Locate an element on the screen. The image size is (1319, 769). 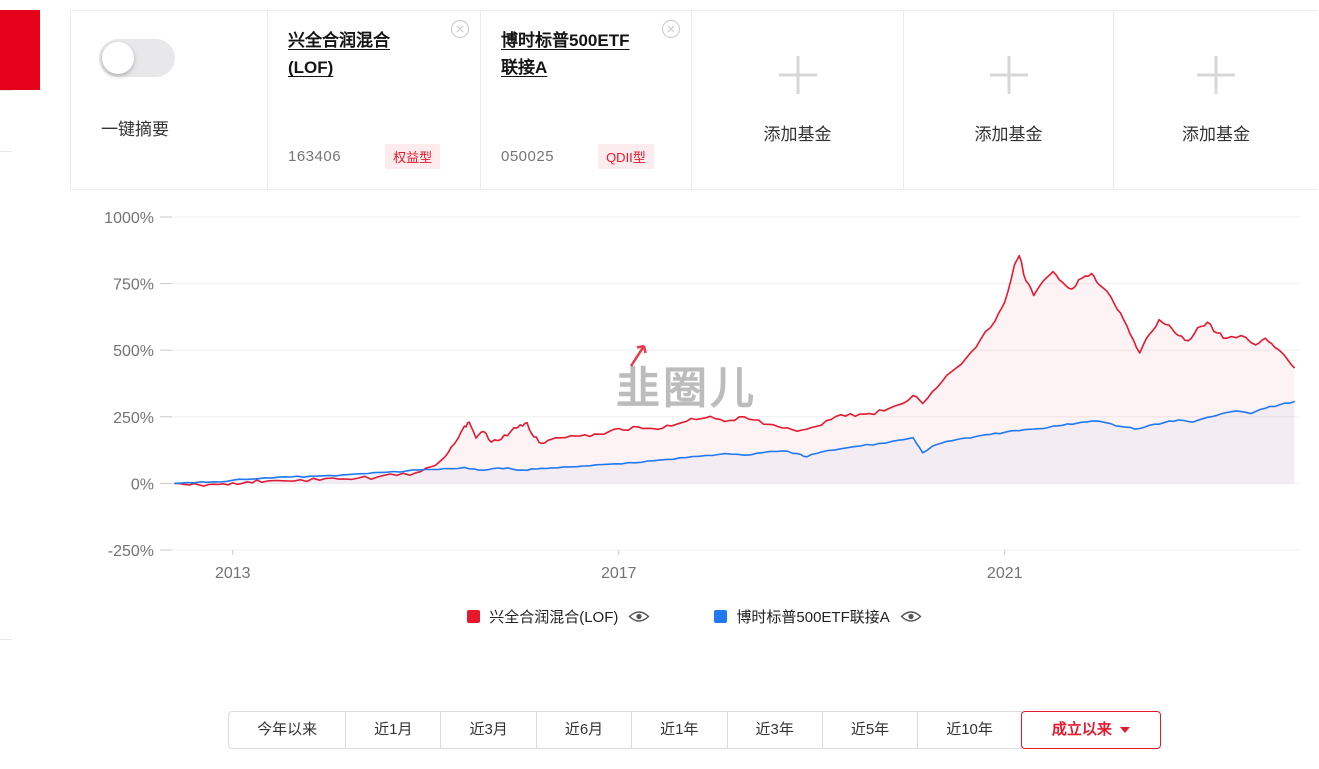
fund-card: 博时标普500ETF 联接A 050025 QDII型 is located at coordinates (586, 100).